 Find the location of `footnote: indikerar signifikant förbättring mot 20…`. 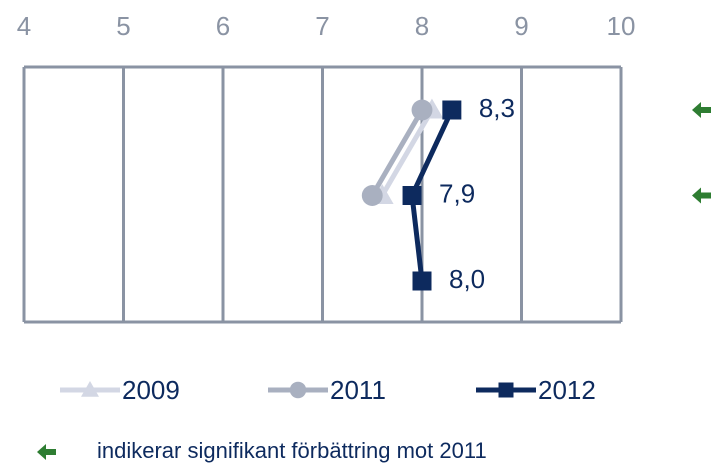

footnote: indikerar signifikant förbättring mot 20… is located at coordinates (292, 450).